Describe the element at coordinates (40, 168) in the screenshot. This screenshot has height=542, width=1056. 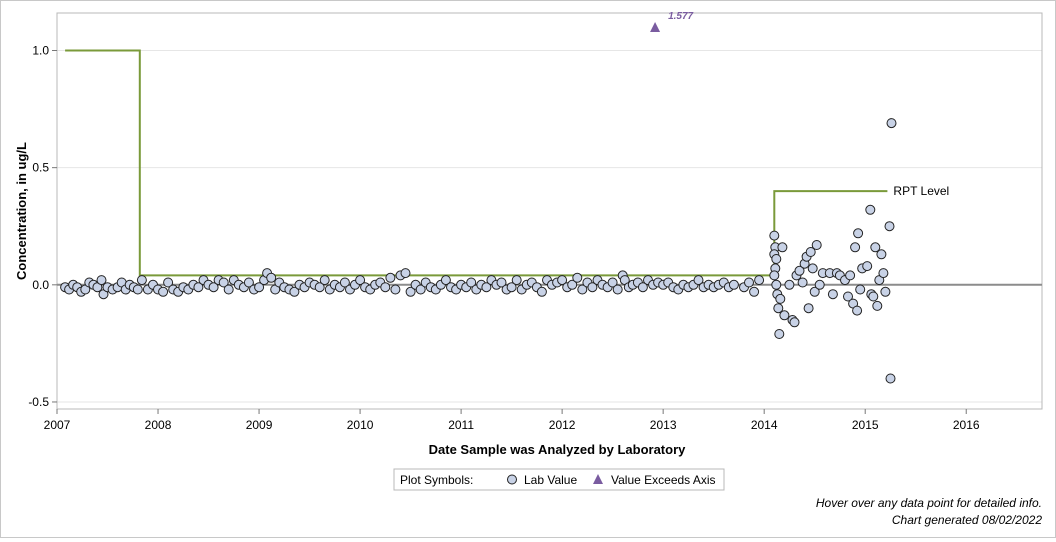
I see `y-tick-label: 0.5` at that location.